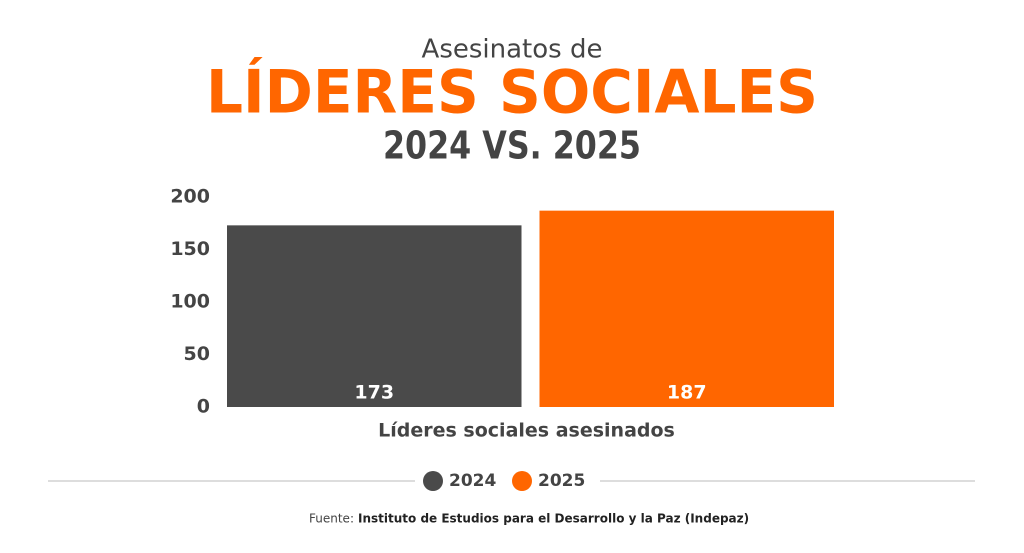 Image resolution: width=1024 pixels, height=553 pixels. I want to click on chart-title: LÍDERES SOCIALES, so click(512, 92).